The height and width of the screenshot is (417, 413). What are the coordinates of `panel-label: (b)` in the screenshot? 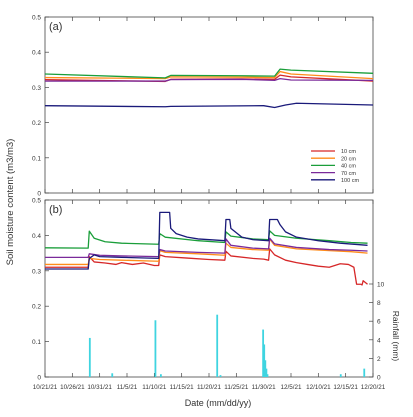 It's located at (55, 210).